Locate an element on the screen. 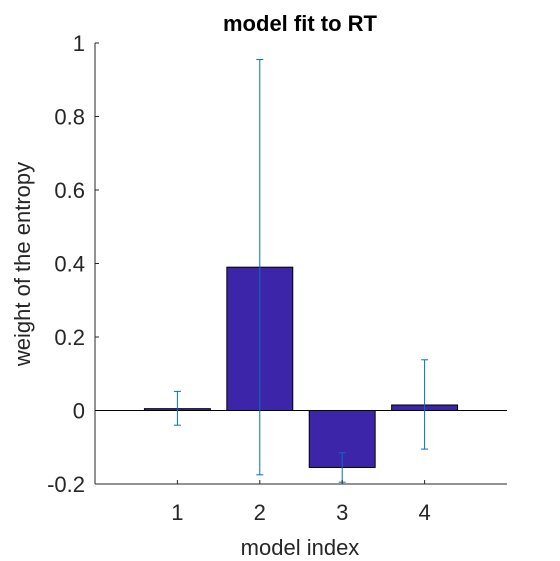 The image size is (560, 561). y-tick-label: 0.2 is located at coordinates (69, 337).